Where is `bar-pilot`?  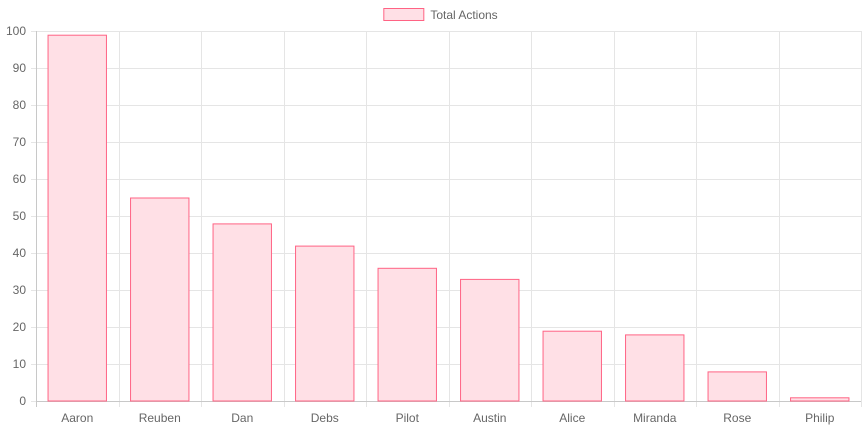
bar-pilot is located at coordinates (407, 334).